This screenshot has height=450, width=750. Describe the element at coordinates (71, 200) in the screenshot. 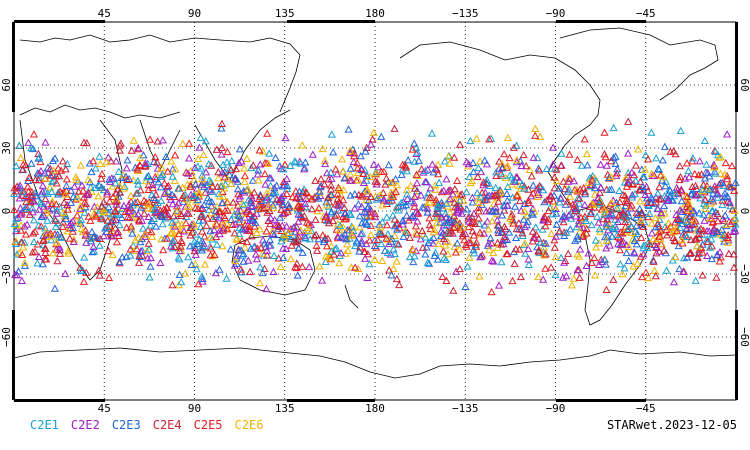

I see `coast-africa` at that location.